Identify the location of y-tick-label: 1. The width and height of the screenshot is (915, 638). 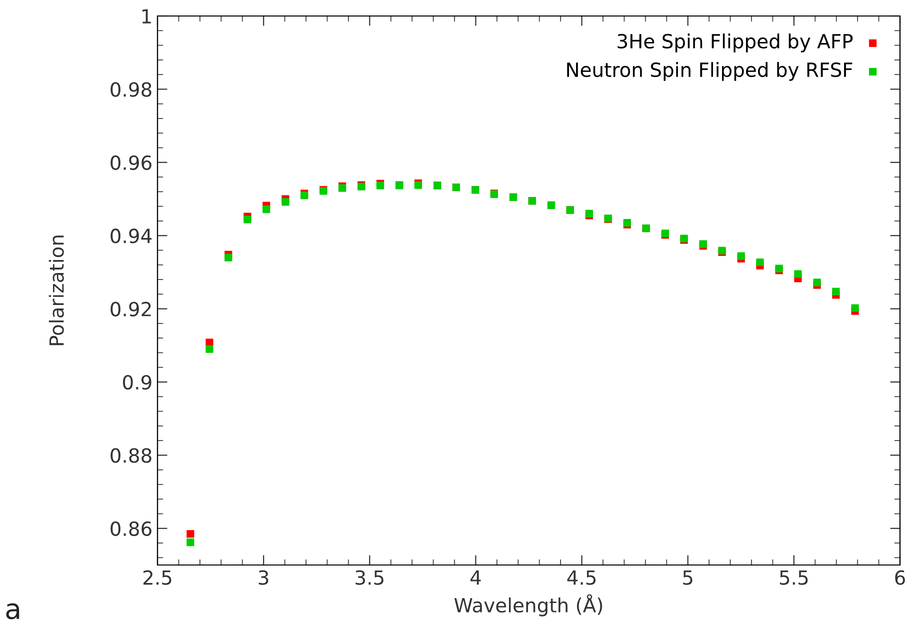
(146, 16).